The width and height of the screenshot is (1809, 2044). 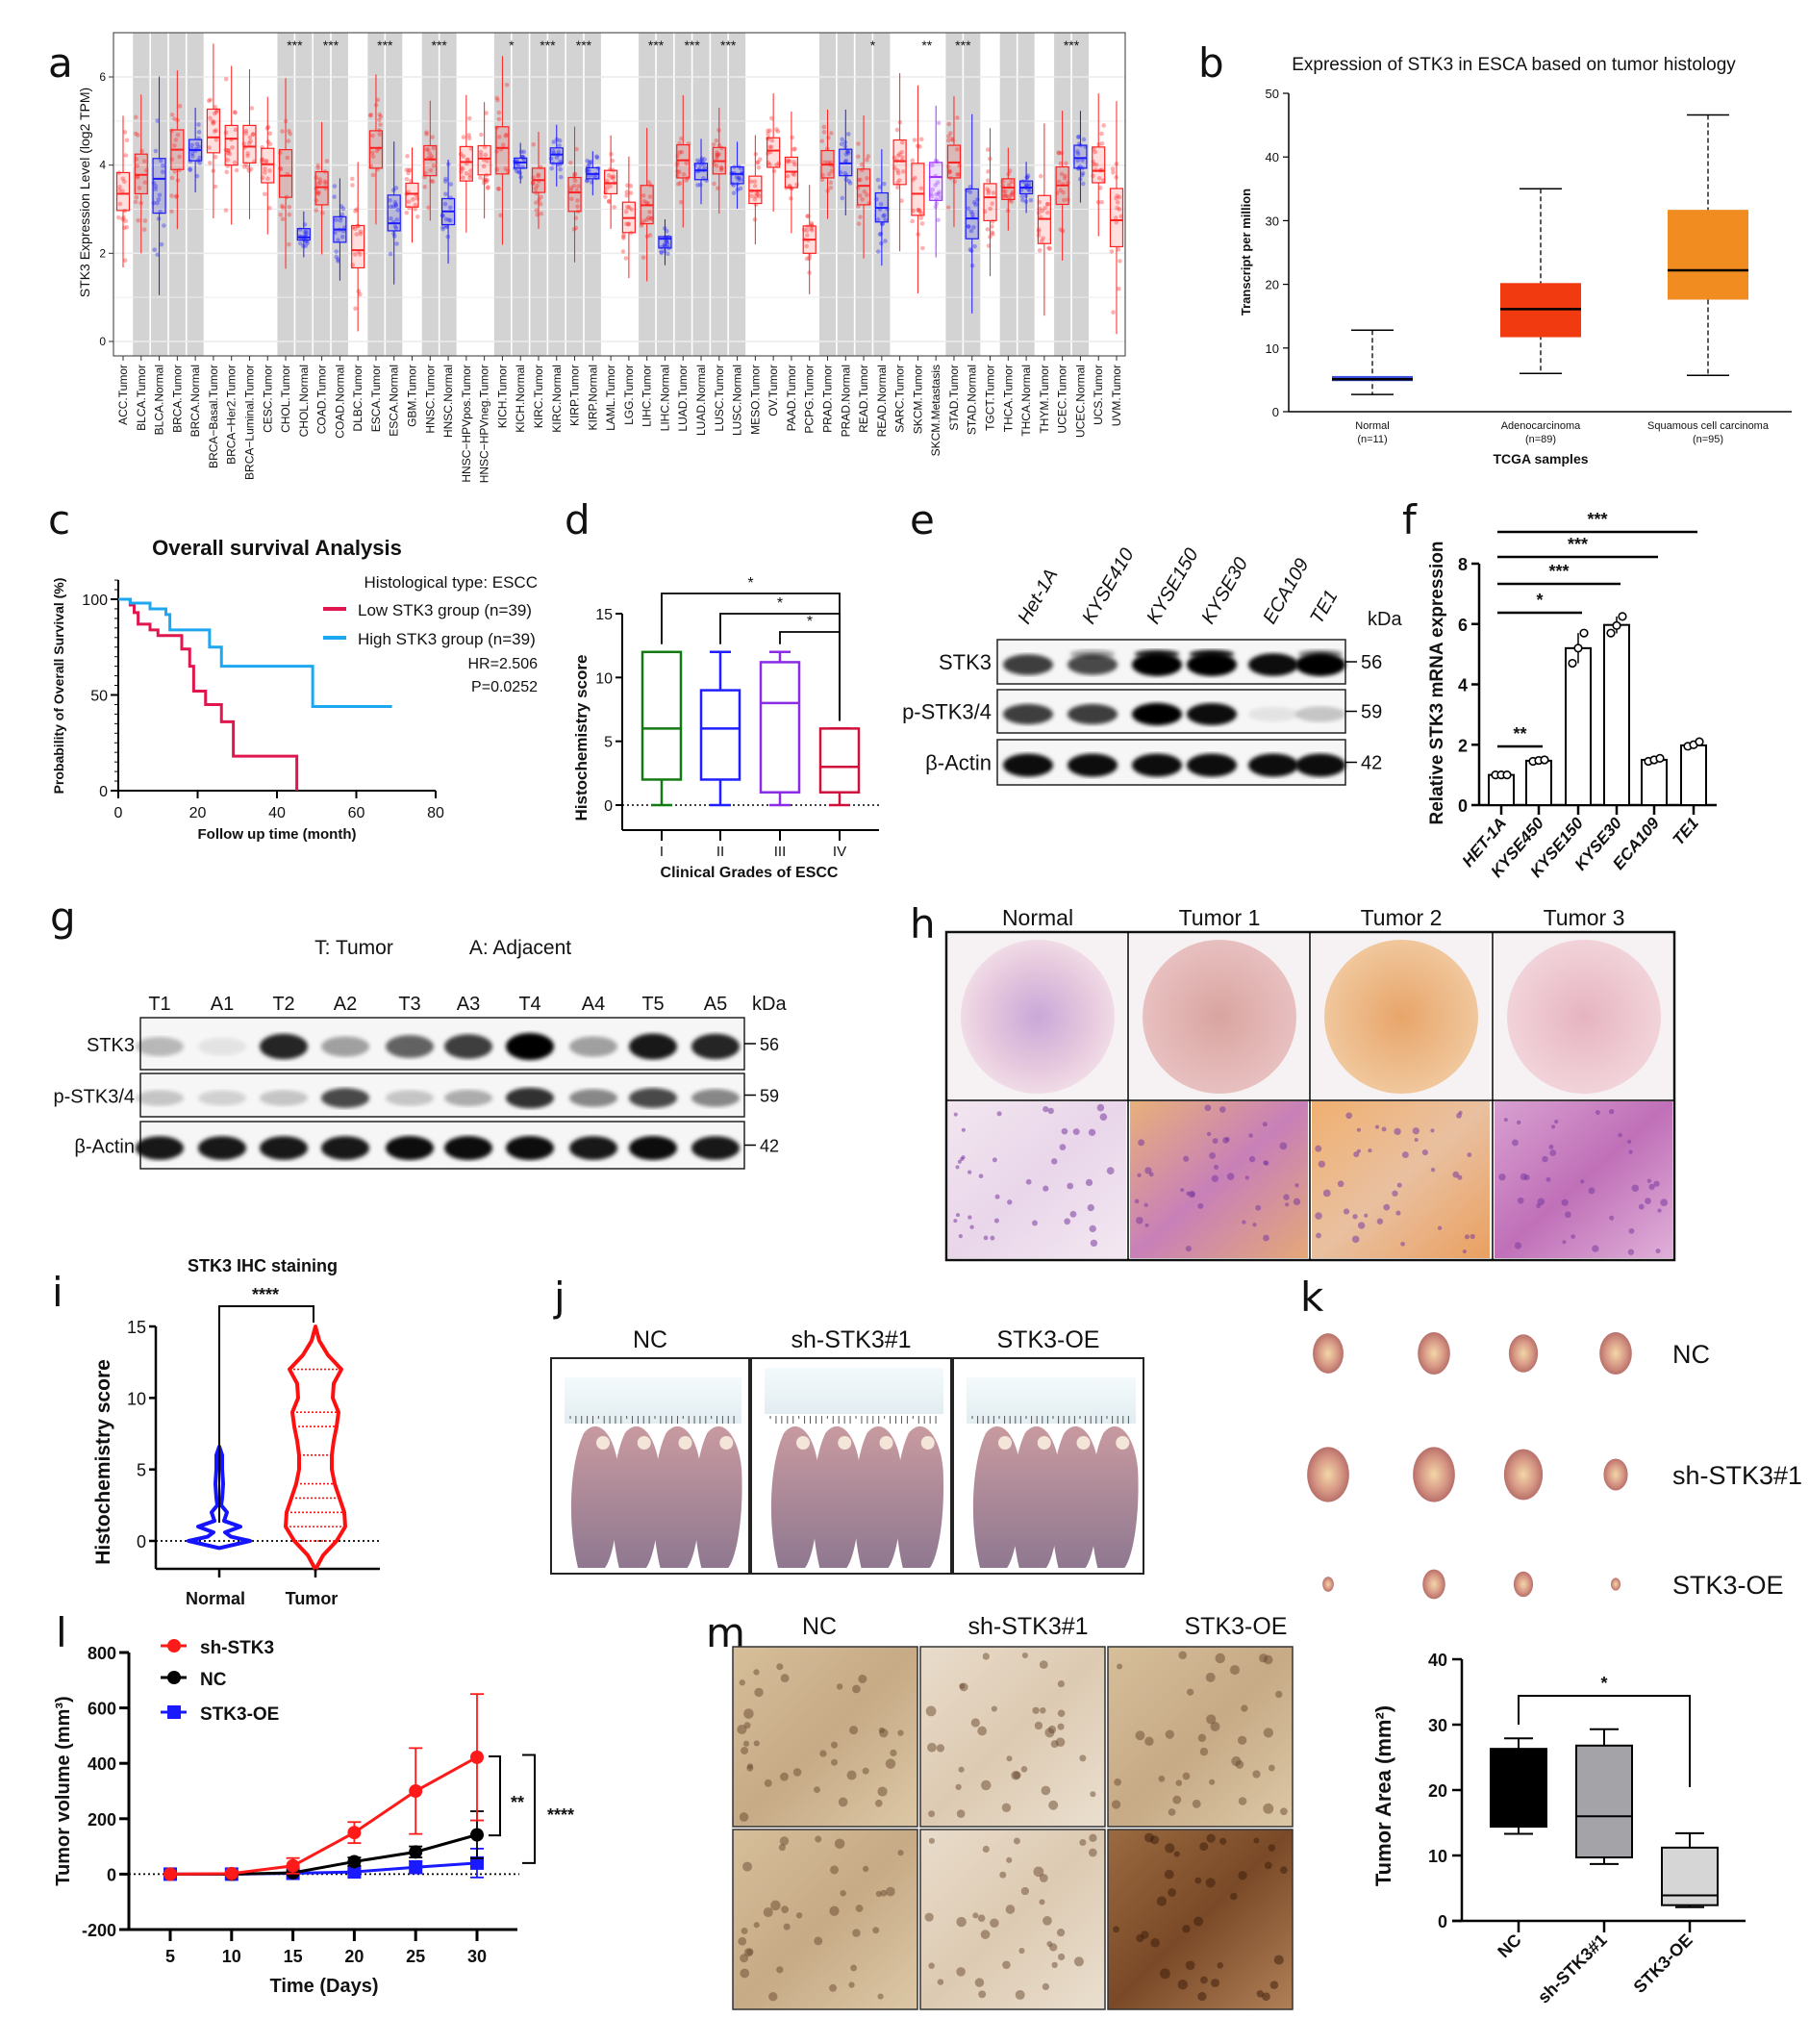 What do you see at coordinates (1438, 1791) in the screenshot?
I see `y-tick-label: 20` at bounding box center [1438, 1791].